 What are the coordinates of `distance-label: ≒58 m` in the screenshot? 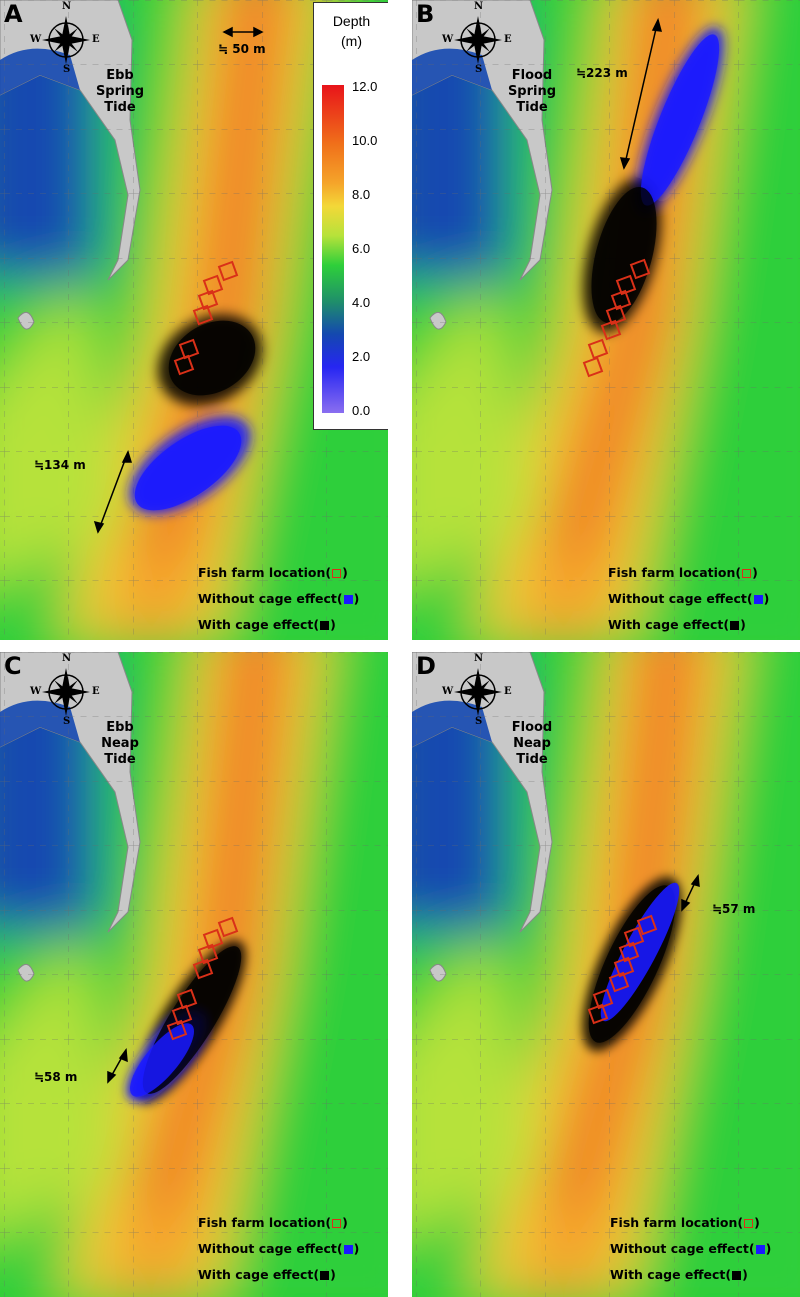 It's located at (56, 1077).